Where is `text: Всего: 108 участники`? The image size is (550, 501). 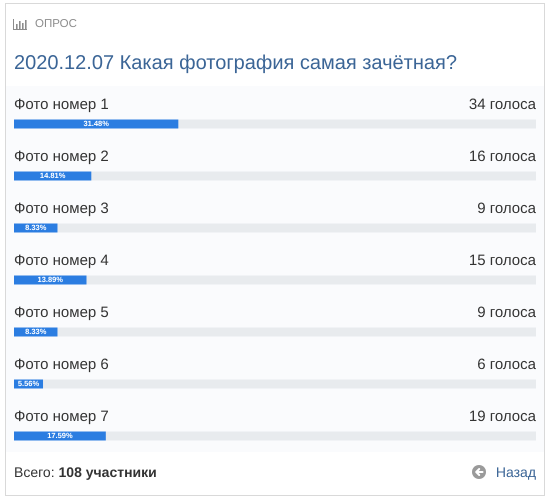
text: Всего: 108 участники is located at coordinates (85, 472).